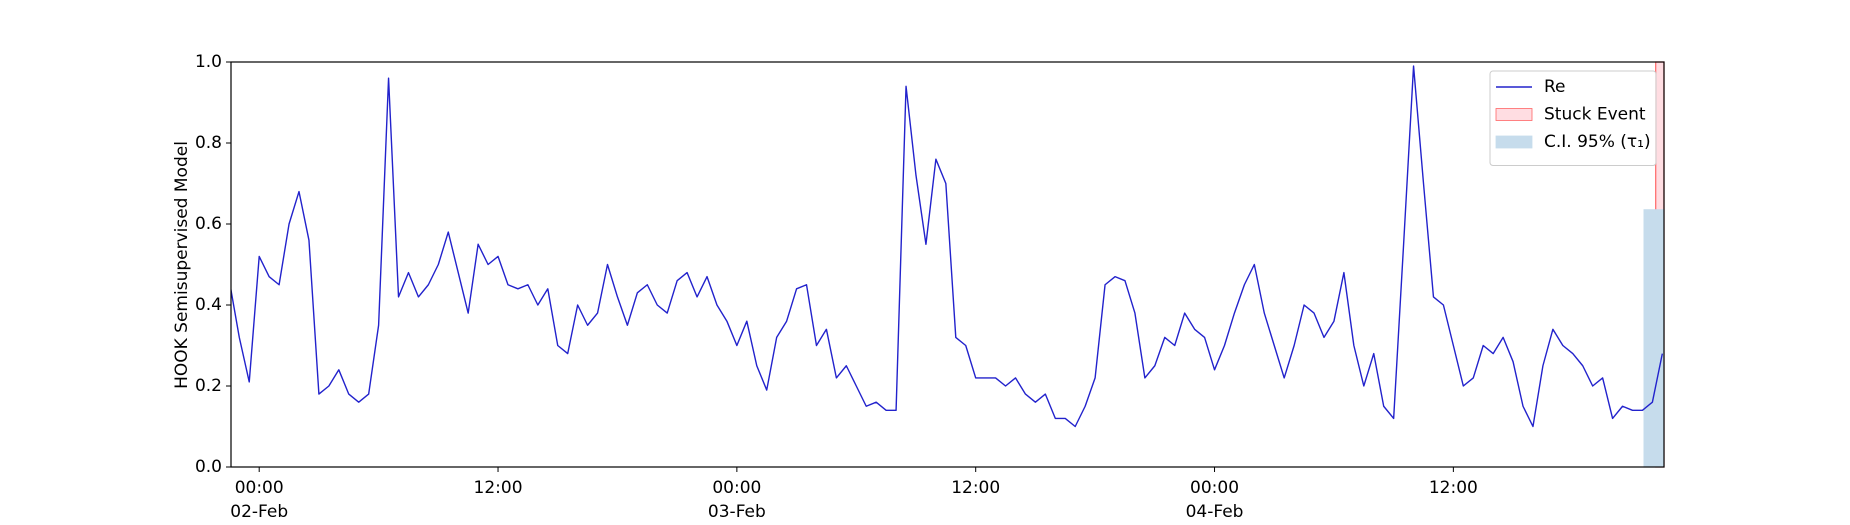  Describe the element at coordinates (1595, 115) in the screenshot. I see `legend-label: Stuck Event` at that location.